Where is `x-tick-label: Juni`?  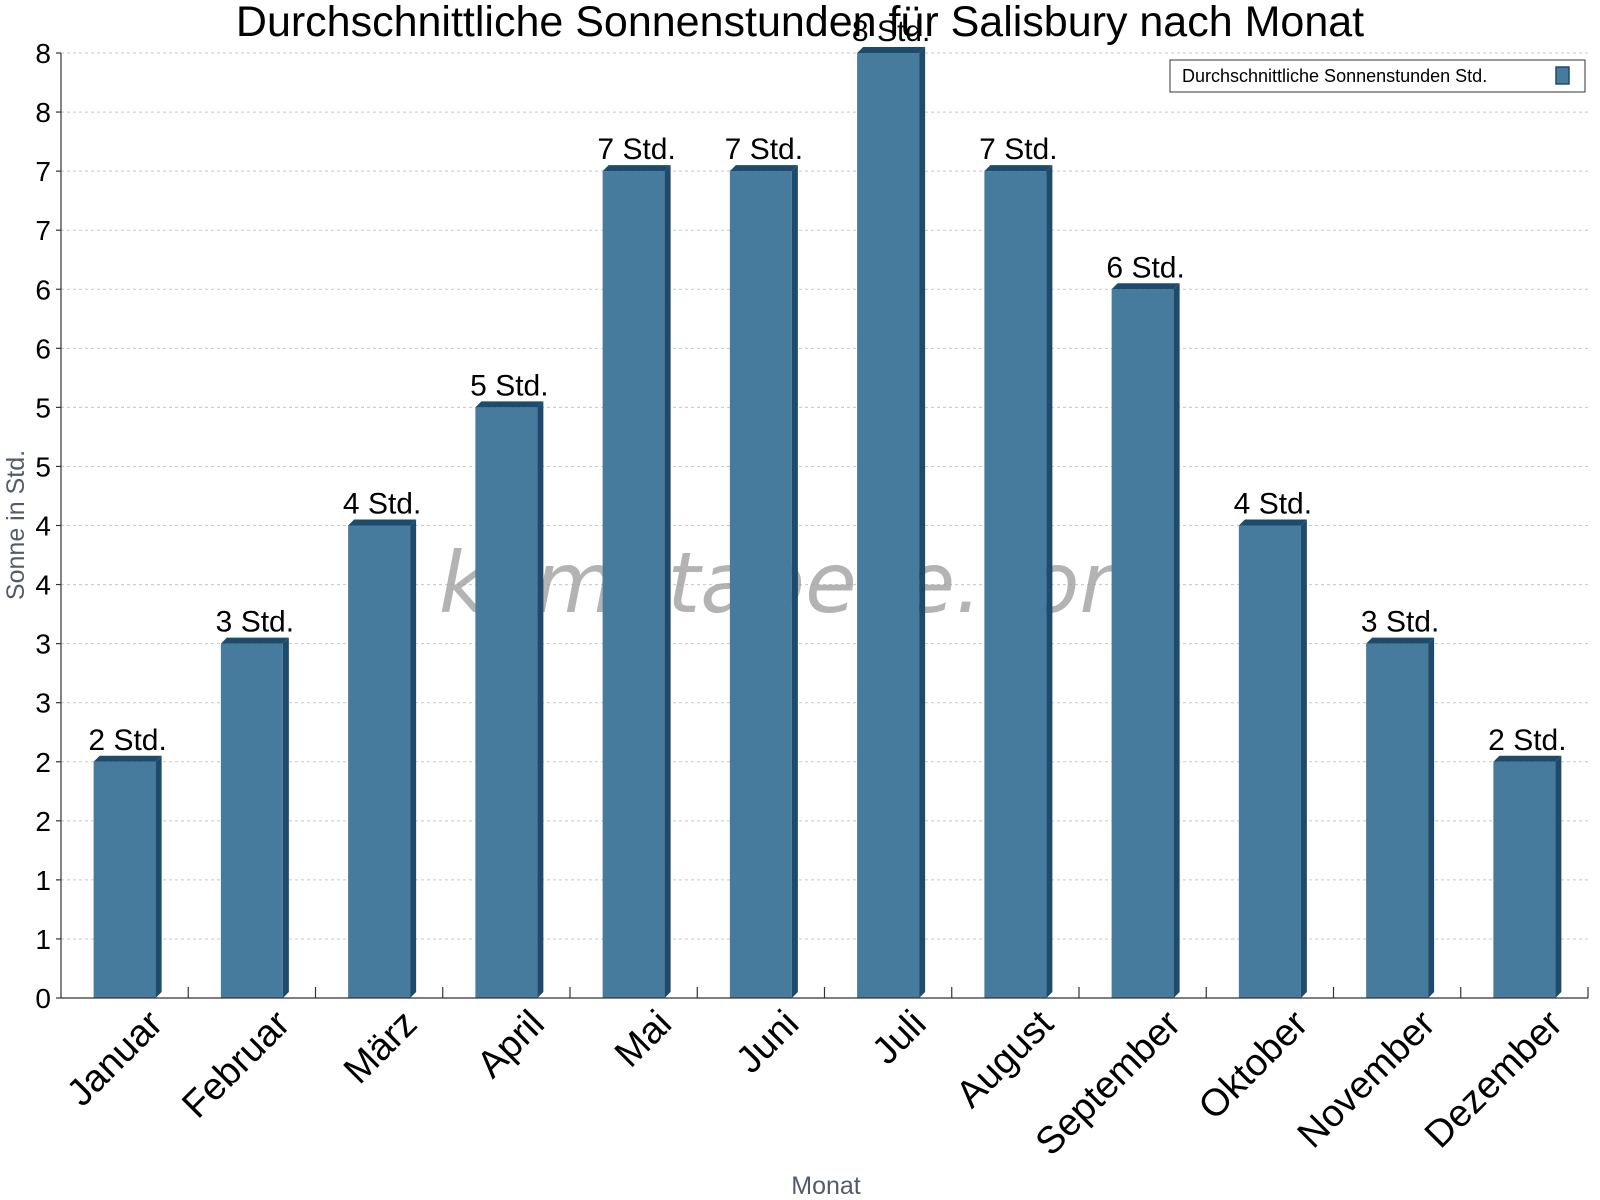 x-tick-label: Juni is located at coordinates (767, 1042).